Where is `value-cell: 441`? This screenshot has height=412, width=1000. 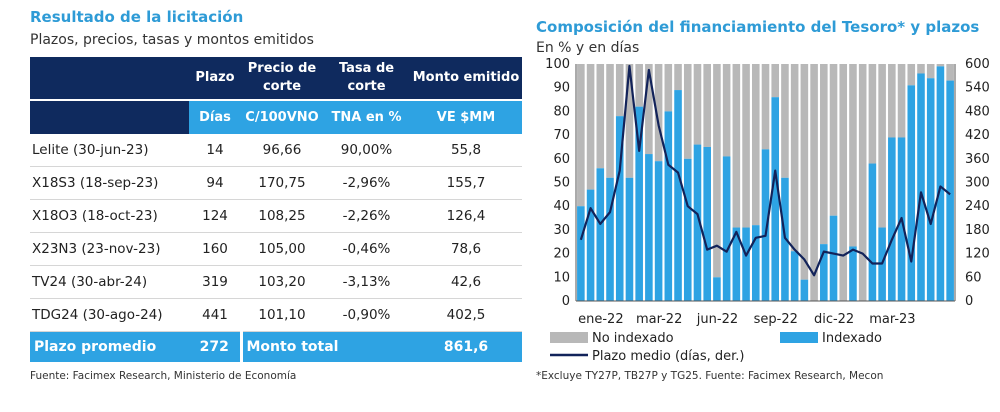 value-cell: 441 is located at coordinates (215, 315).